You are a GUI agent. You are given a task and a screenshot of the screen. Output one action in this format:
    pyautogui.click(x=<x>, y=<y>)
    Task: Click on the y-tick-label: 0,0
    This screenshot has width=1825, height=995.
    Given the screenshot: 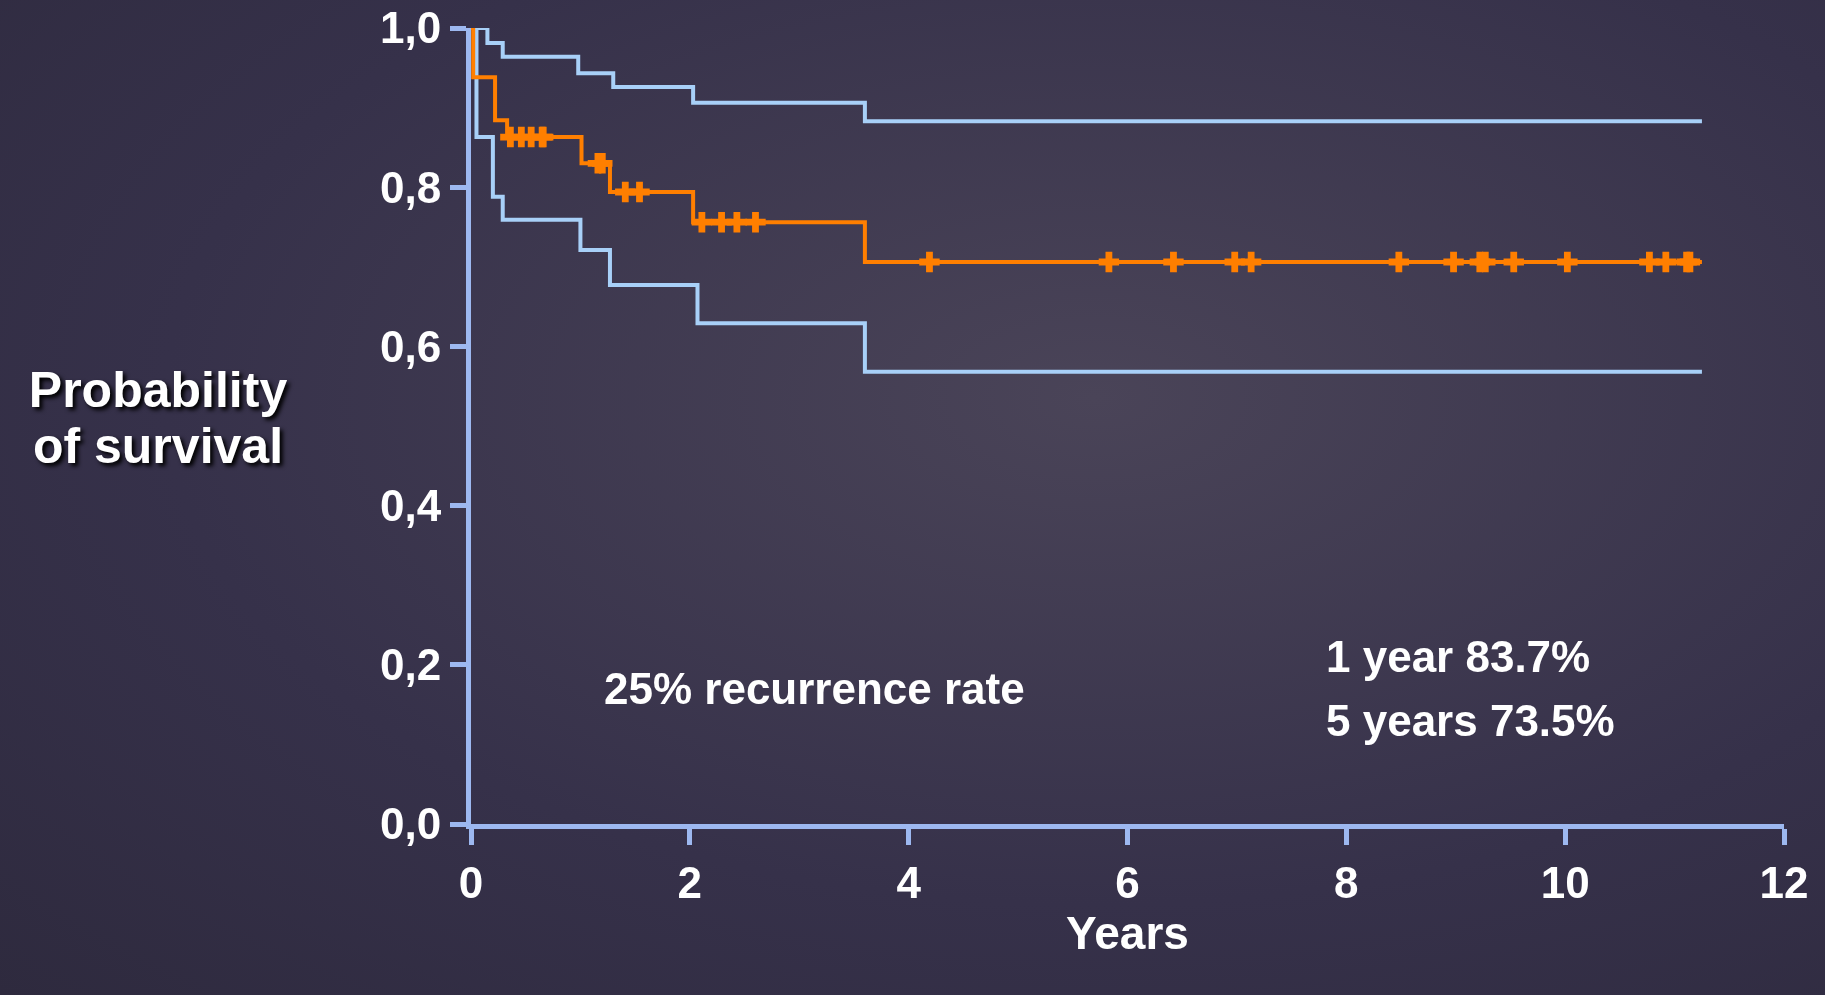 What is the action you would take?
    pyautogui.click(x=411, y=824)
    